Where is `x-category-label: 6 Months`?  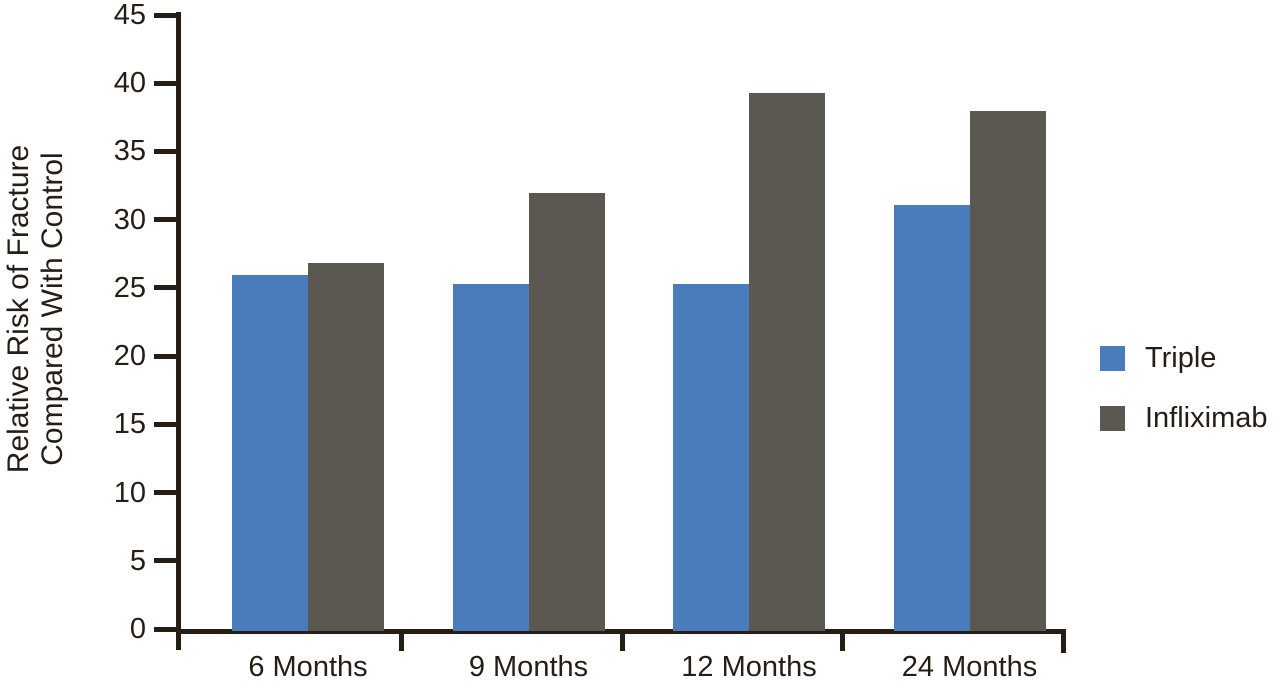
x-category-label: 6 Months is located at coordinates (308, 667).